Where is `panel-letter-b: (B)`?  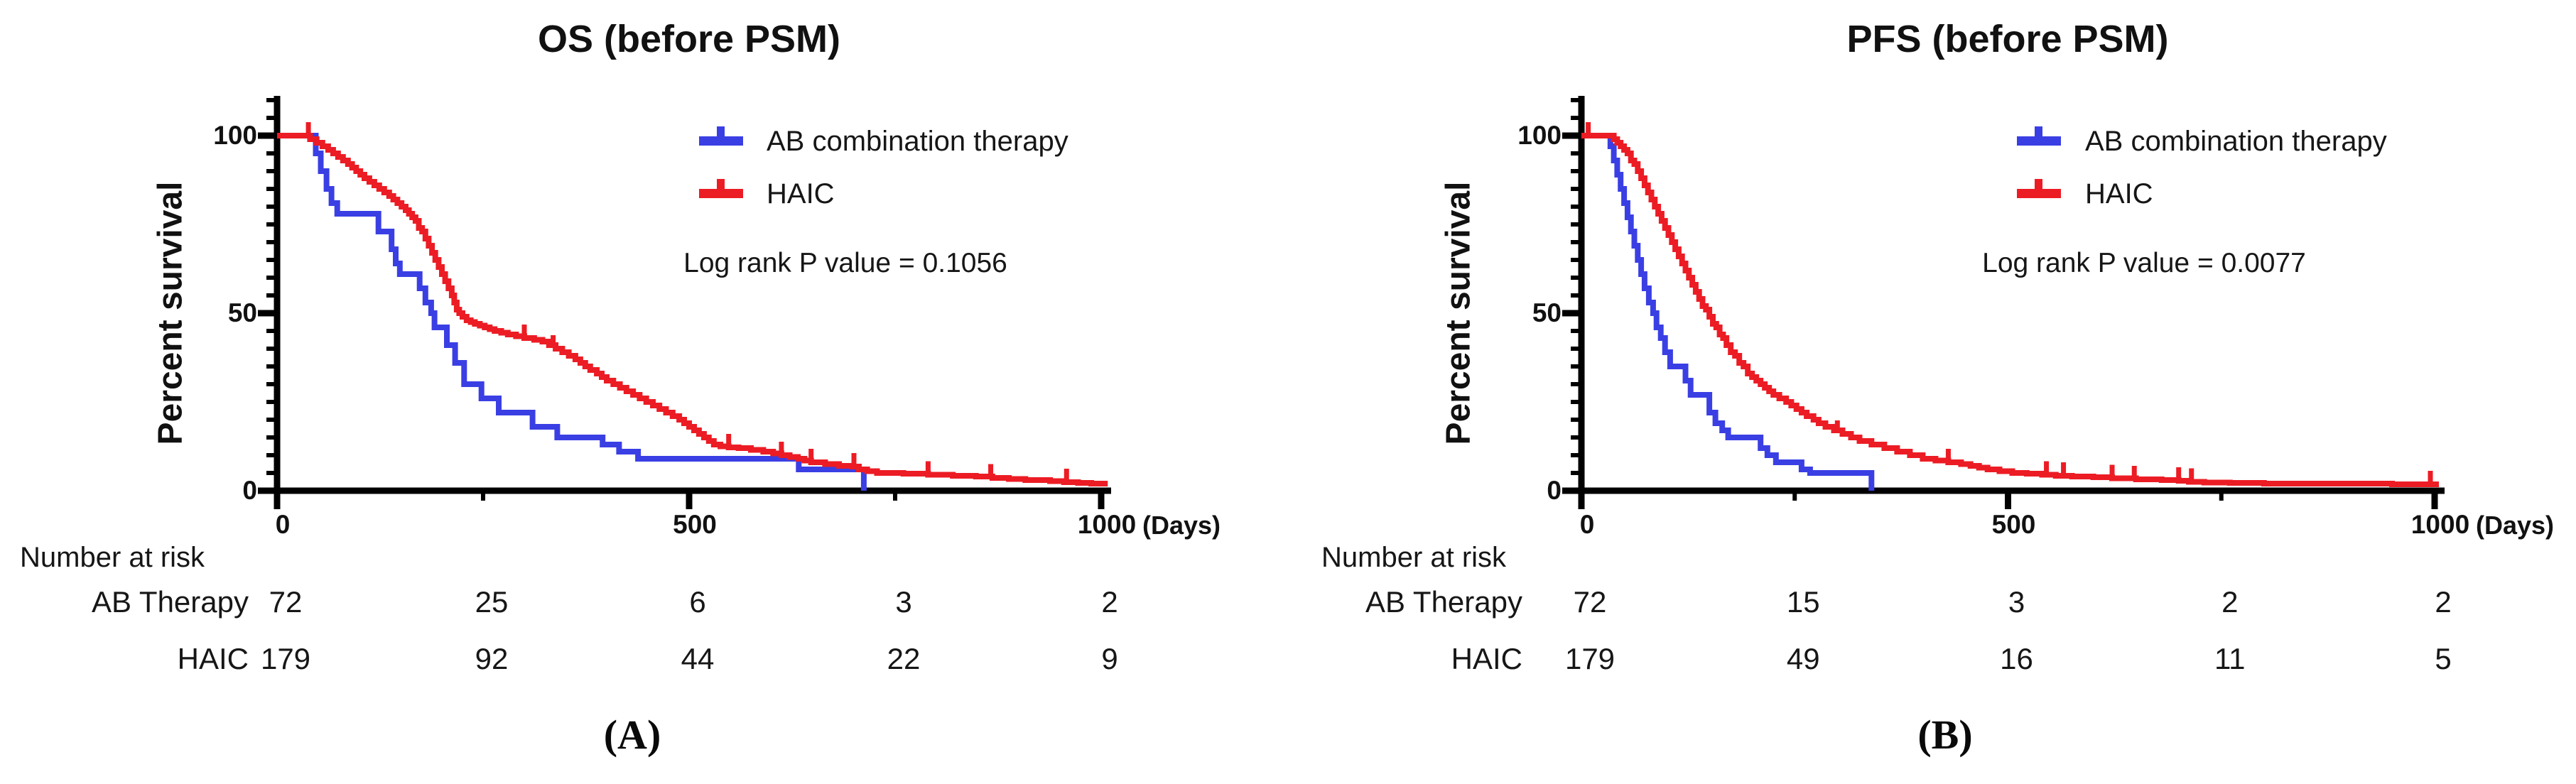 panel-letter-b: (B) is located at coordinates (1945, 735).